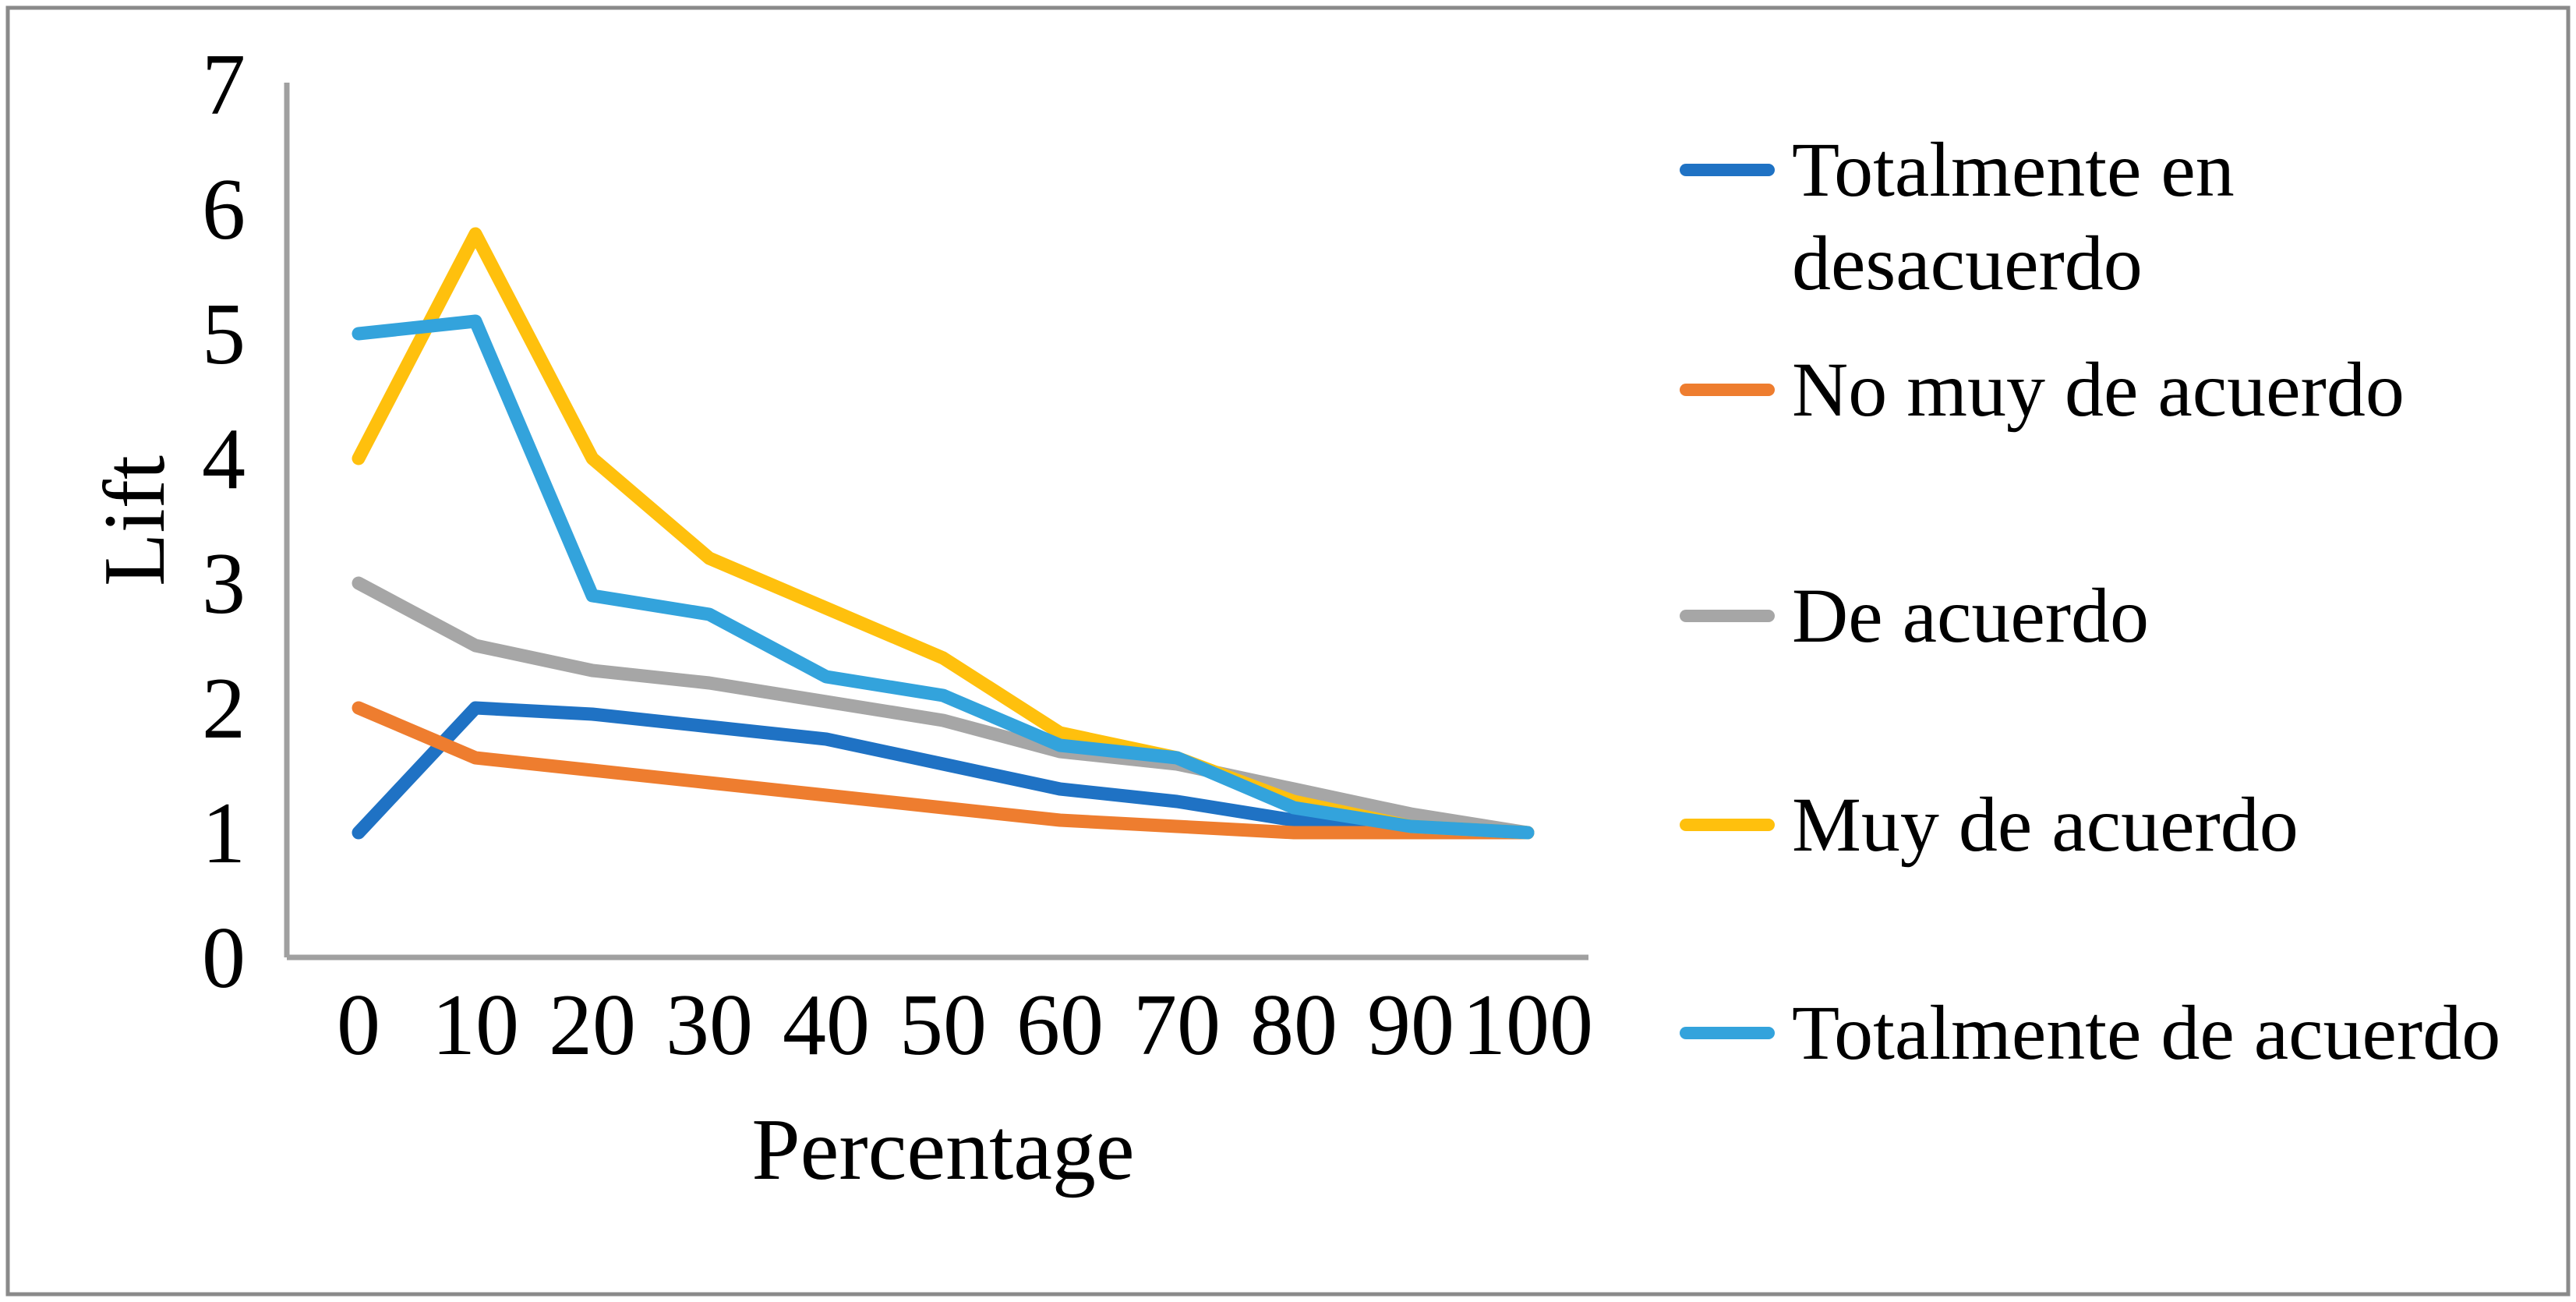 Image resolution: width=2576 pixels, height=1302 pixels. I want to click on x-tick-label-0: 0, so click(358, 1025).